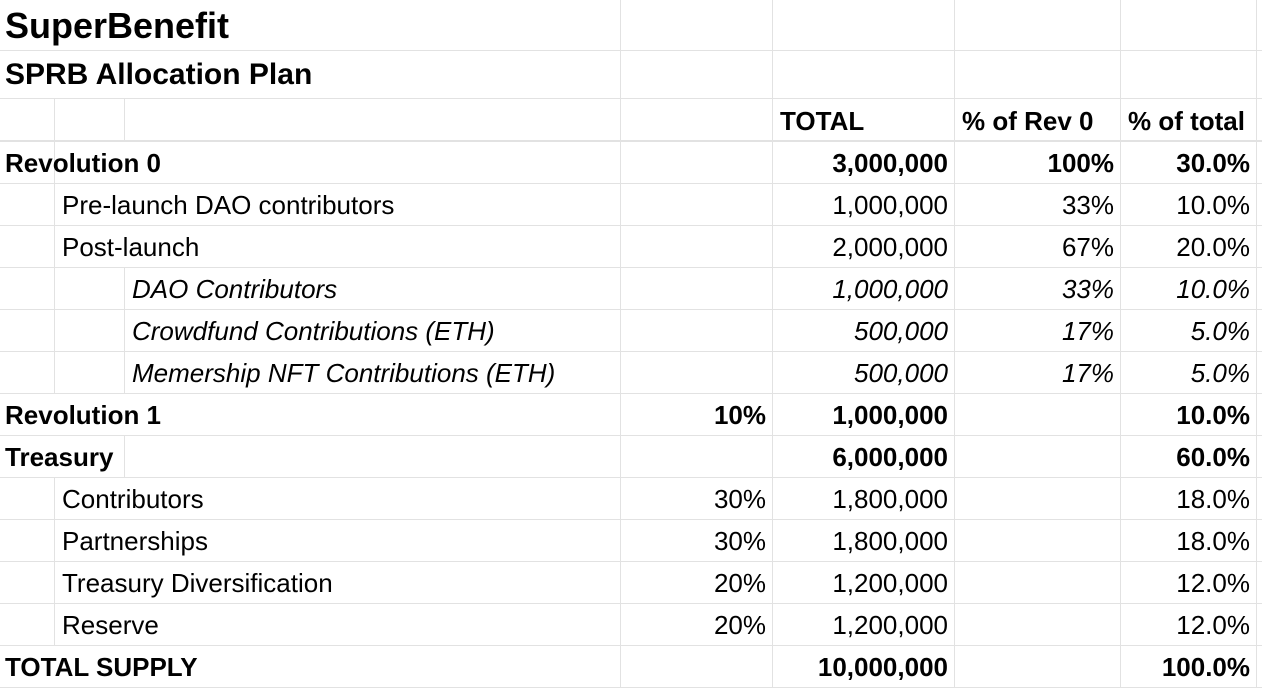 The width and height of the screenshot is (1262, 688). I want to click on header-total: TOTAL, so click(822, 121).